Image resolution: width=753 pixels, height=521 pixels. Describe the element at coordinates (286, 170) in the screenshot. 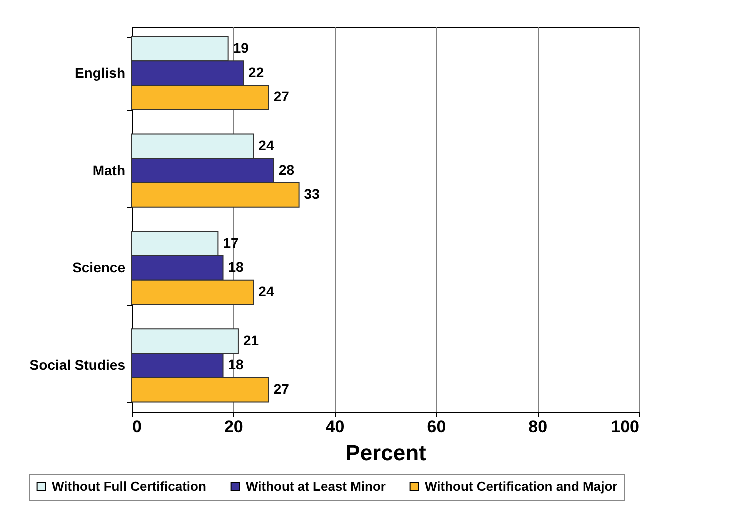

I see `data-label: 28` at that location.